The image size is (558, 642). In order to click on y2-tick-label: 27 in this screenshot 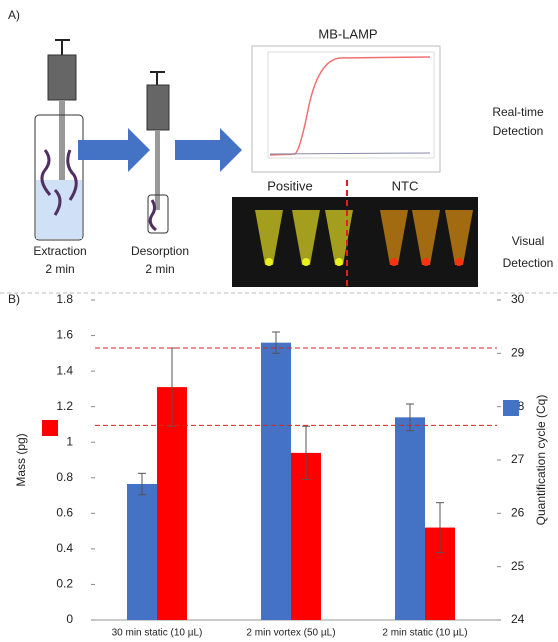, I will do `click(518, 459)`.